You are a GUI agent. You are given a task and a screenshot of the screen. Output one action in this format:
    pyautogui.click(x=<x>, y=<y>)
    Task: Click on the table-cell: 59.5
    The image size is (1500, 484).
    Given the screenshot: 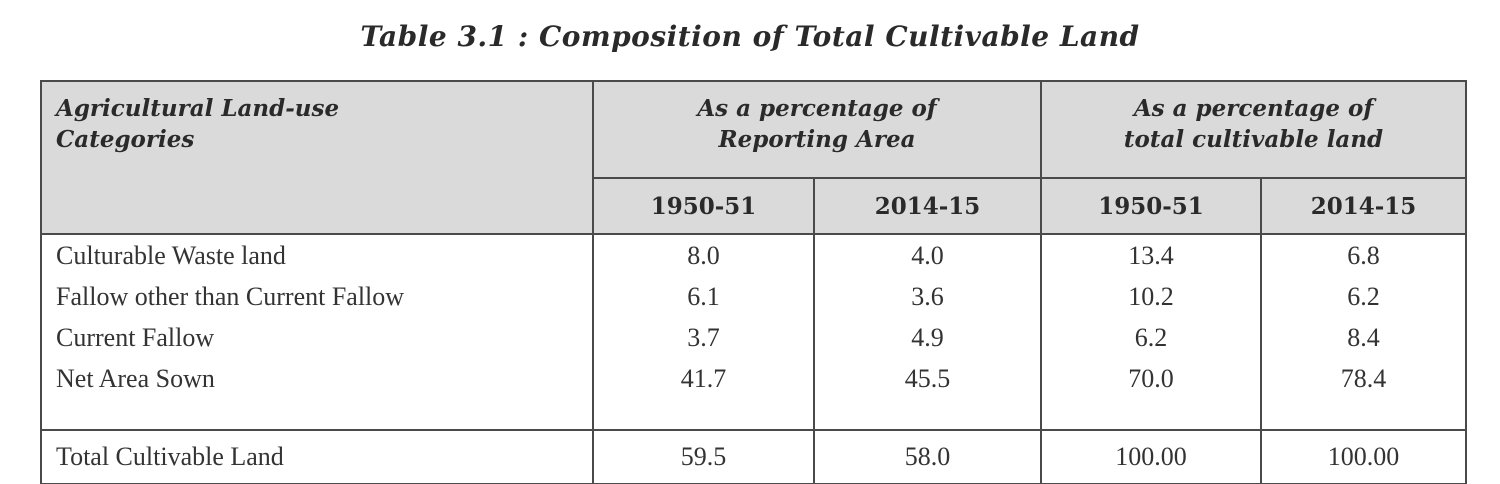 What is the action you would take?
    pyautogui.click(x=703, y=456)
    